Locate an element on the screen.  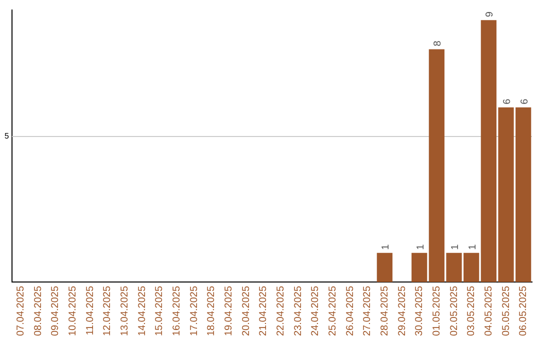
data-label: 9 is located at coordinates (490, 14).